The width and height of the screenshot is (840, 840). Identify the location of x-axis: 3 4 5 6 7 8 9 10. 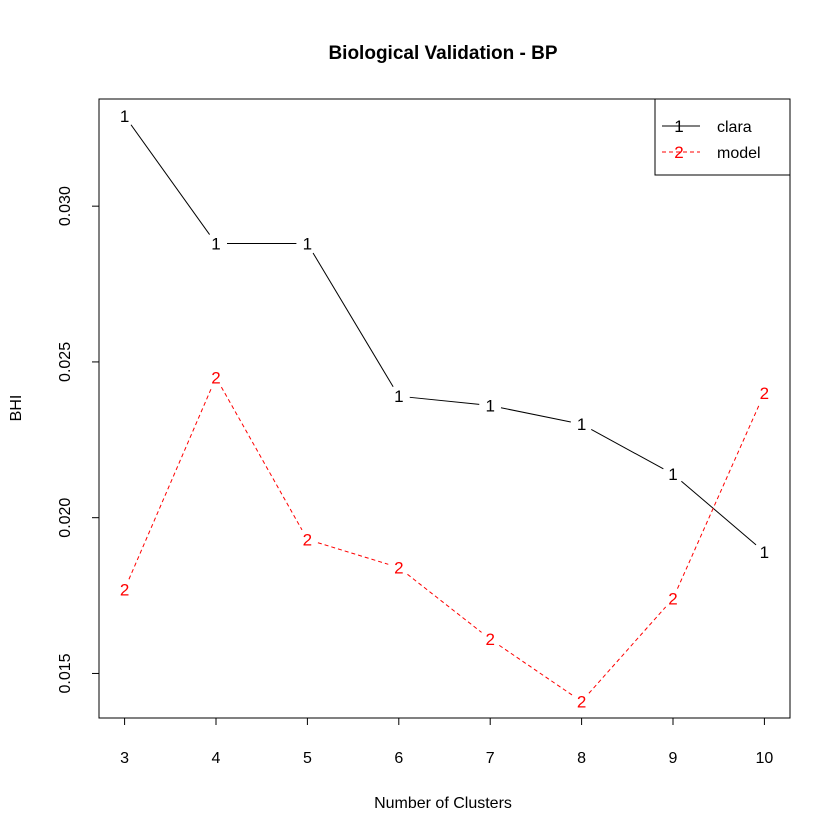
(447, 742).